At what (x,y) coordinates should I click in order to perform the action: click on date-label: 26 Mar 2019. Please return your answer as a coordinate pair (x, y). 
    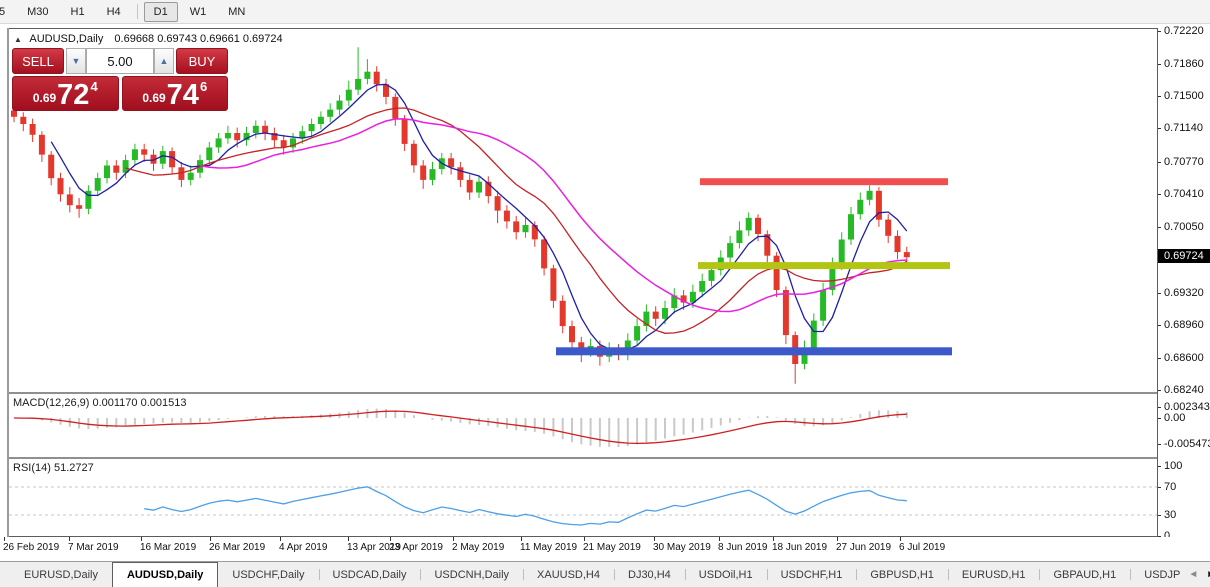
    Looking at the image, I should click on (237, 547).